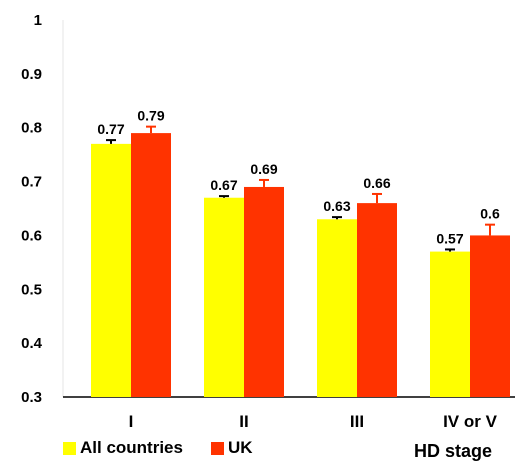 Image resolution: width=519 pixels, height=468 pixels. What do you see at coordinates (131, 421) in the screenshot?
I see `x-category-label: I` at bounding box center [131, 421].